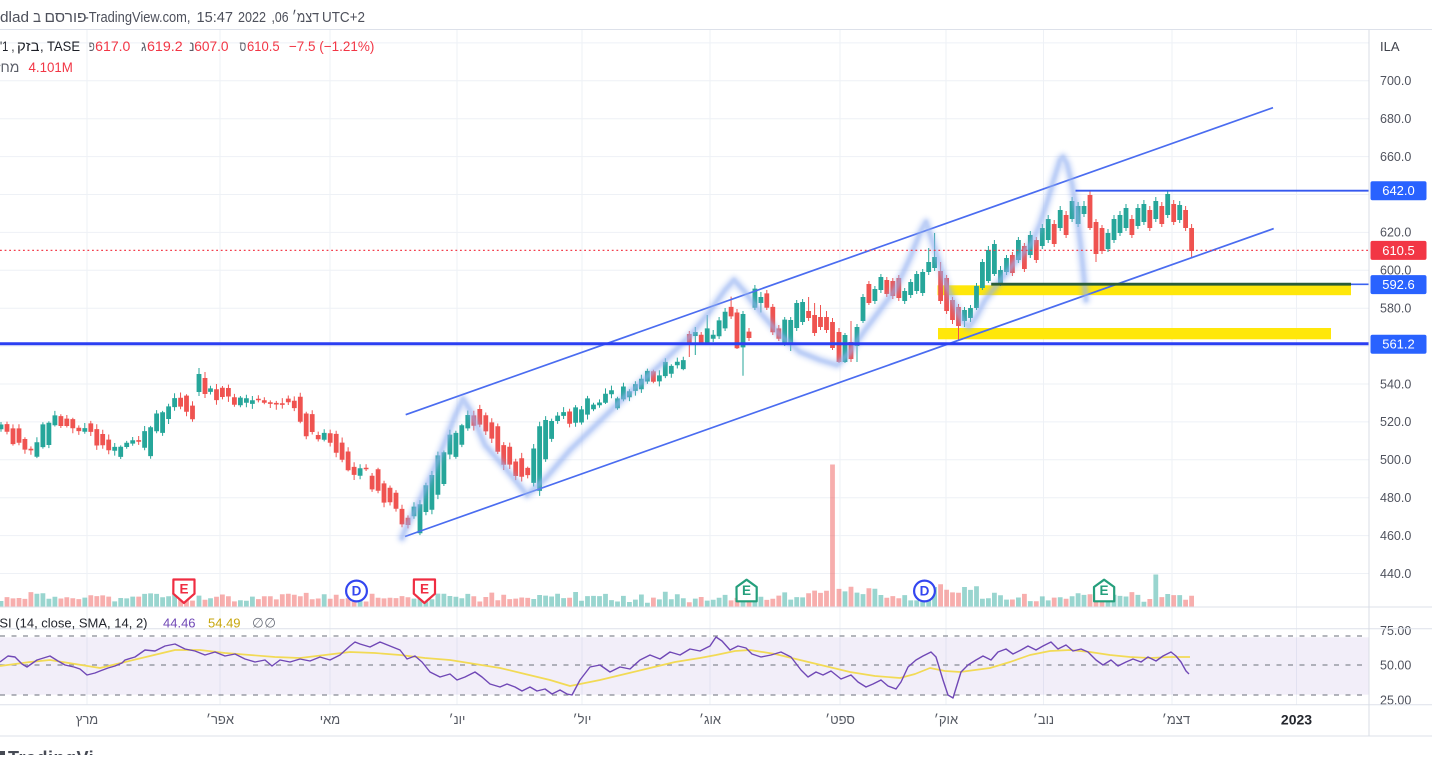  What do you see at coordinates (7, 46) in the screenshot?
I see `svg-text: '1 ,` at bounding box center [7, 46].